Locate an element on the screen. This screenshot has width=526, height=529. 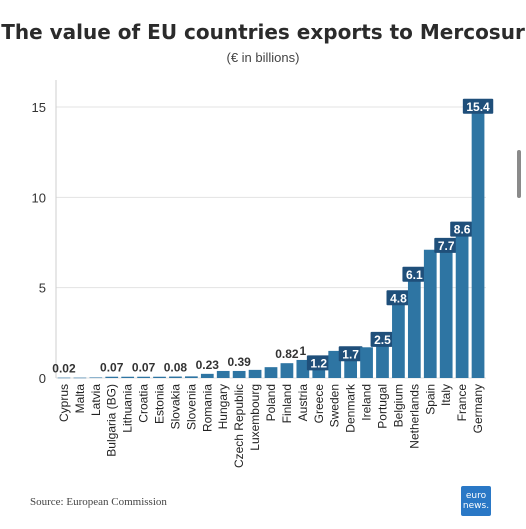
data-label: 6.1 is located at coordinates (414, 275).